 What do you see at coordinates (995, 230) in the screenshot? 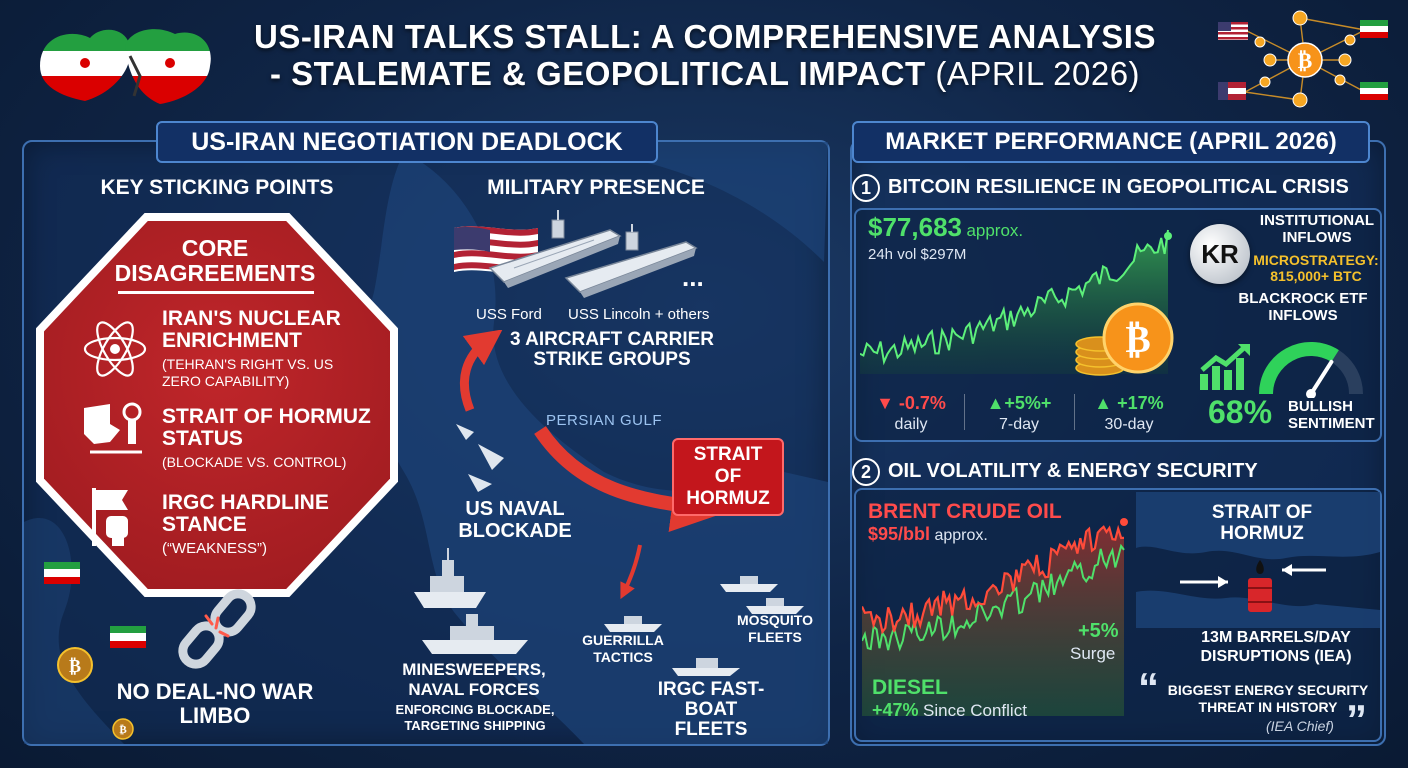
I see `btc-price-approx: approx.` at bounding box center [995, 230].